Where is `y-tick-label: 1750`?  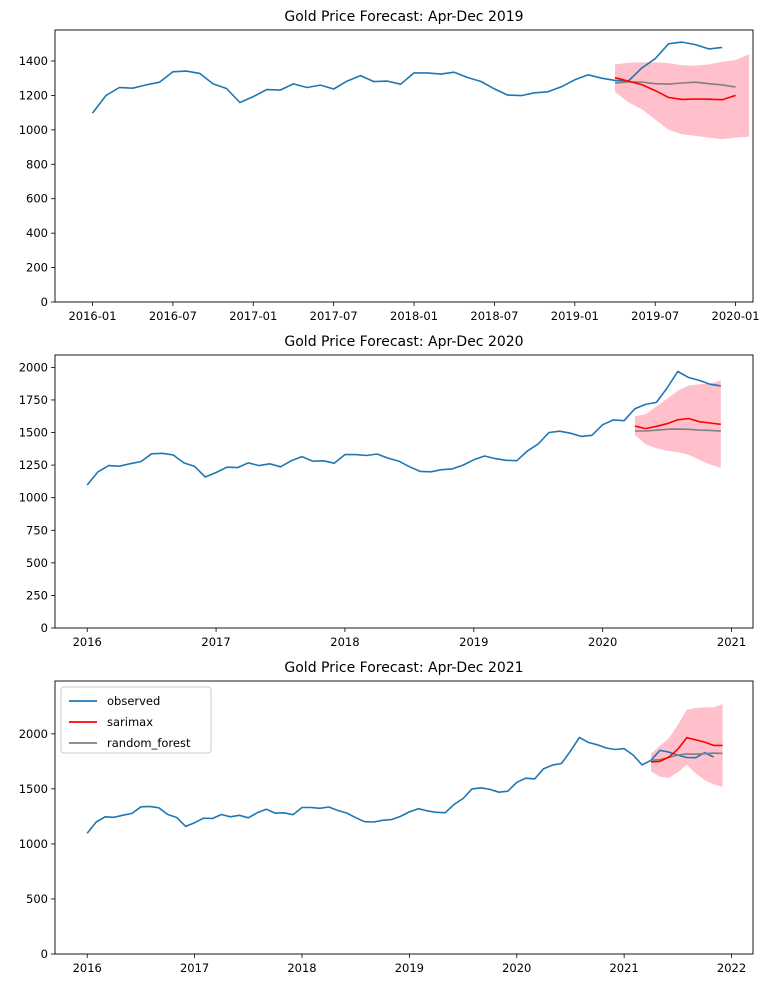 y-tick-label: 1750 is located at coordinates (33, 400).